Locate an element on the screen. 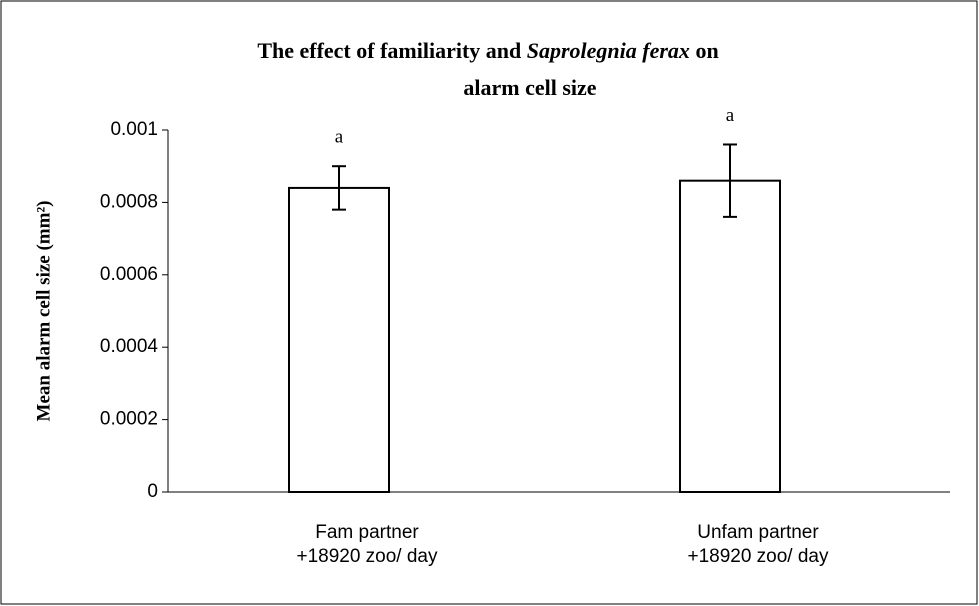  title-part: Saprolegnia ferax is located at coordinates (608, 50).